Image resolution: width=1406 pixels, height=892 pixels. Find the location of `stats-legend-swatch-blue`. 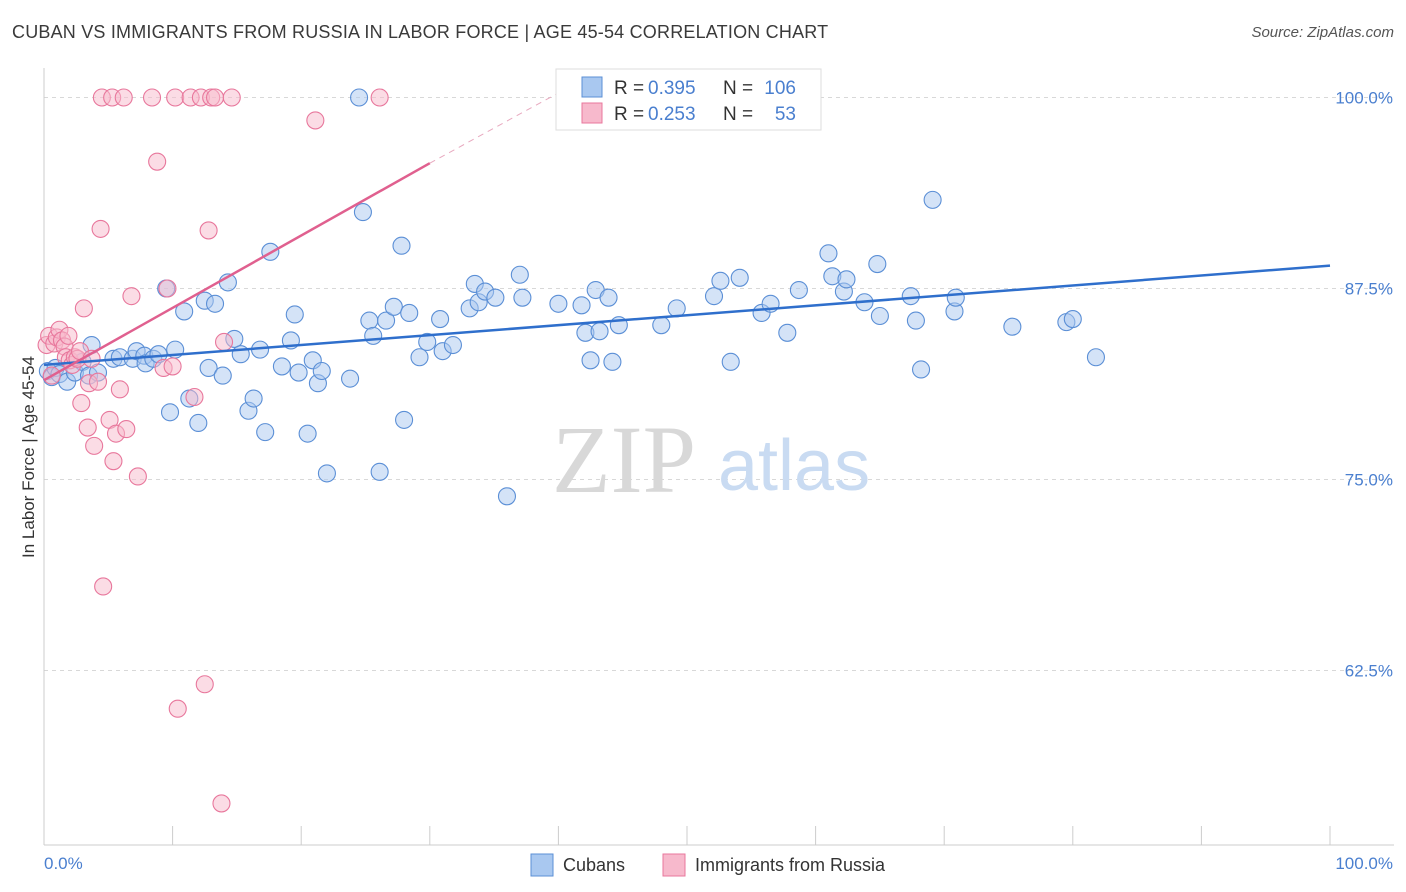

stats-legend-swatch-blue is located at coordinates (592, 87).